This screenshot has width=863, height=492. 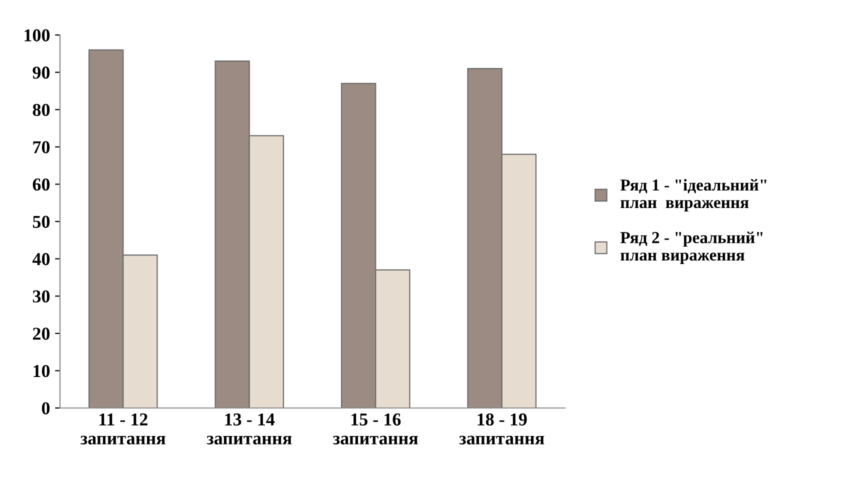 What do you see at coordinates (249, 428) in the screenshot?
I see `x-tick-label: 13 - 14 запитання` at bounding box center [249, 428].